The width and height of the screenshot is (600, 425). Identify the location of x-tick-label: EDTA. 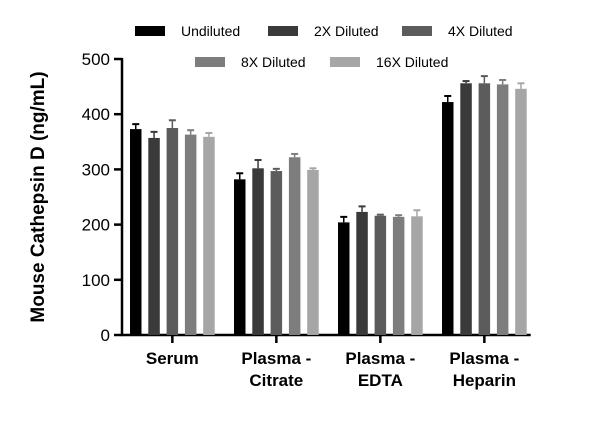
(380, 380).